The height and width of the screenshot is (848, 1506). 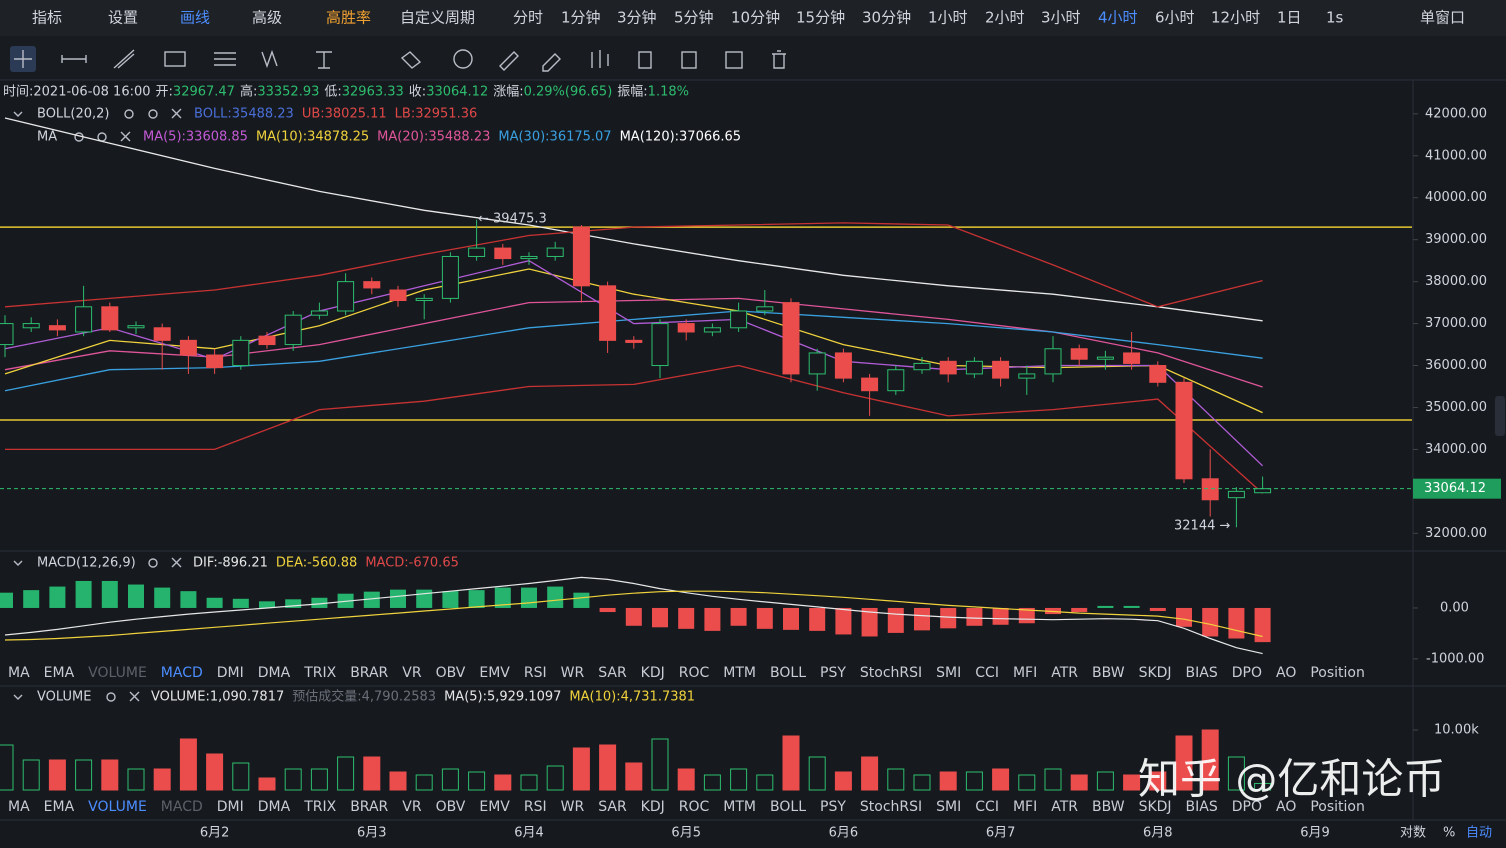 What do you see at coordinates (267, 18) in the screenshot?
I see `toolbar-item: 高级` at bounding box center [267, 18].